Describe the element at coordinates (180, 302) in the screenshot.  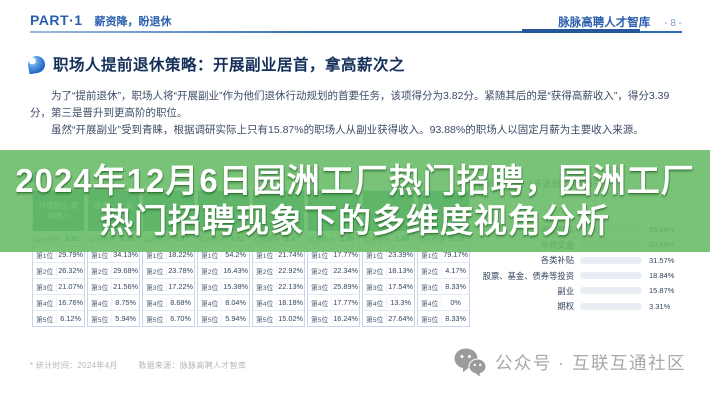
I see `rank-value: 8.68%` at that location.